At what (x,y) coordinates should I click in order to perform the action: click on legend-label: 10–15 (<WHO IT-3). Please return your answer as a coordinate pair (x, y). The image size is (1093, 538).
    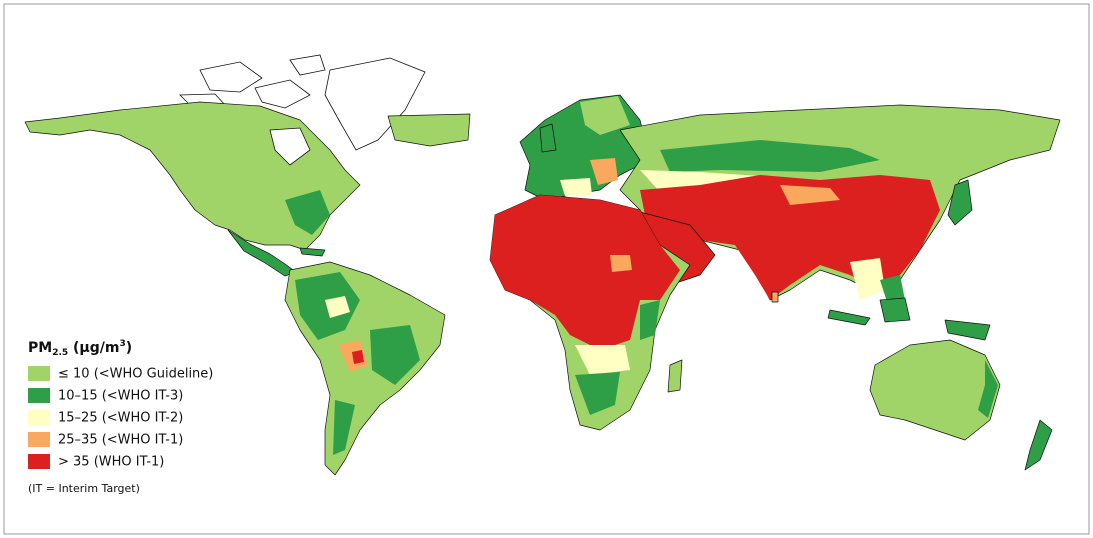
    Looking at the image, I should click on (120, 396).